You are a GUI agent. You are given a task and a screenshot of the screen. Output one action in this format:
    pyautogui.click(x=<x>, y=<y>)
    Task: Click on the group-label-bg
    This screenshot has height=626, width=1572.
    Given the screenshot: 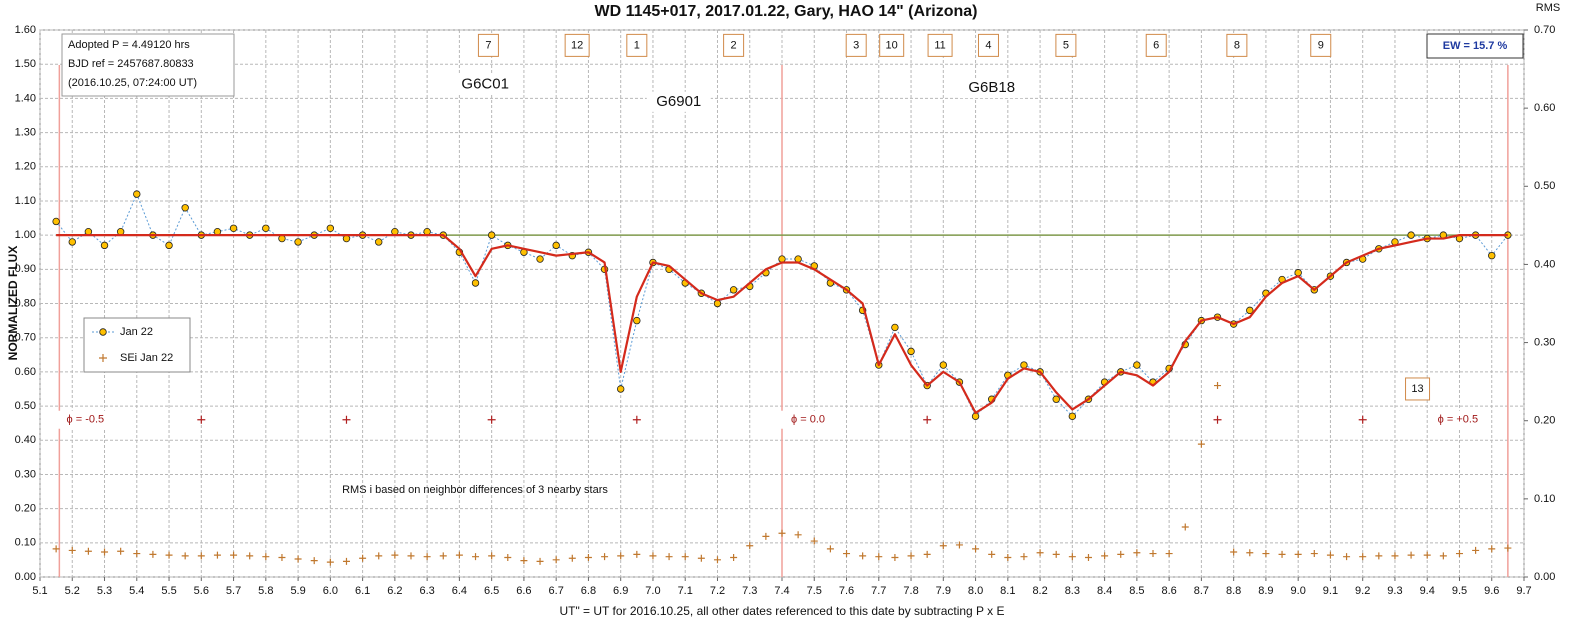 What is the action you would take?
    pyautogui.click(x=991, y=88)
    